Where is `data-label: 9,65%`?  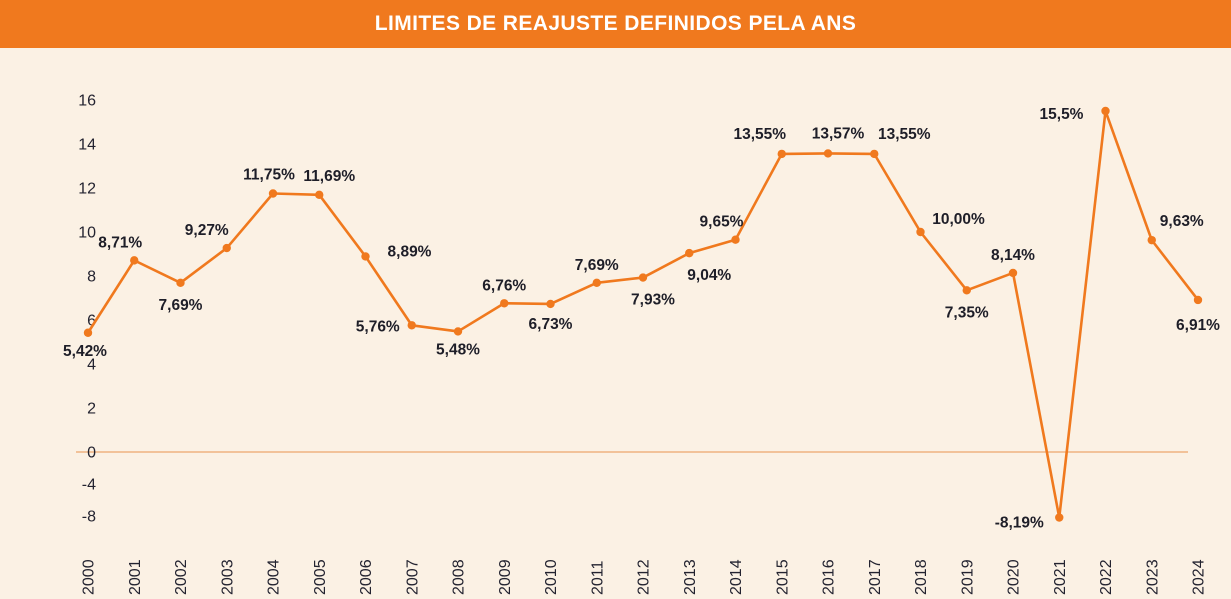 data-label: 9,65% is located at coordinates (722, 222).